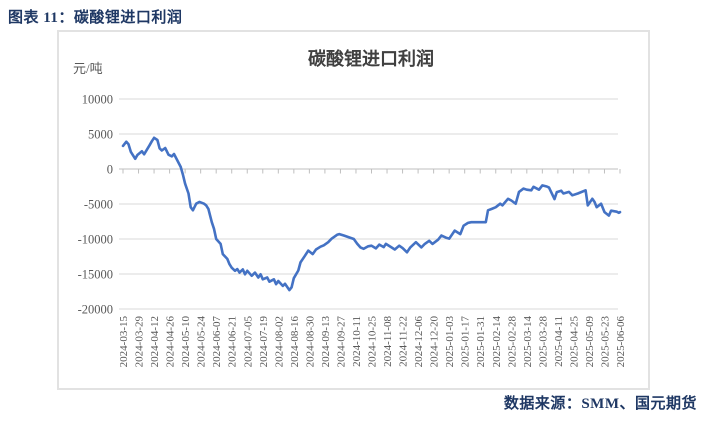 The width and height of the screenshot is (709, 424). What do you see at coordinates (574, 342) in the screenshot?
I see `x-tick-label: 2025-04-25` at bounding box center [574, 342].